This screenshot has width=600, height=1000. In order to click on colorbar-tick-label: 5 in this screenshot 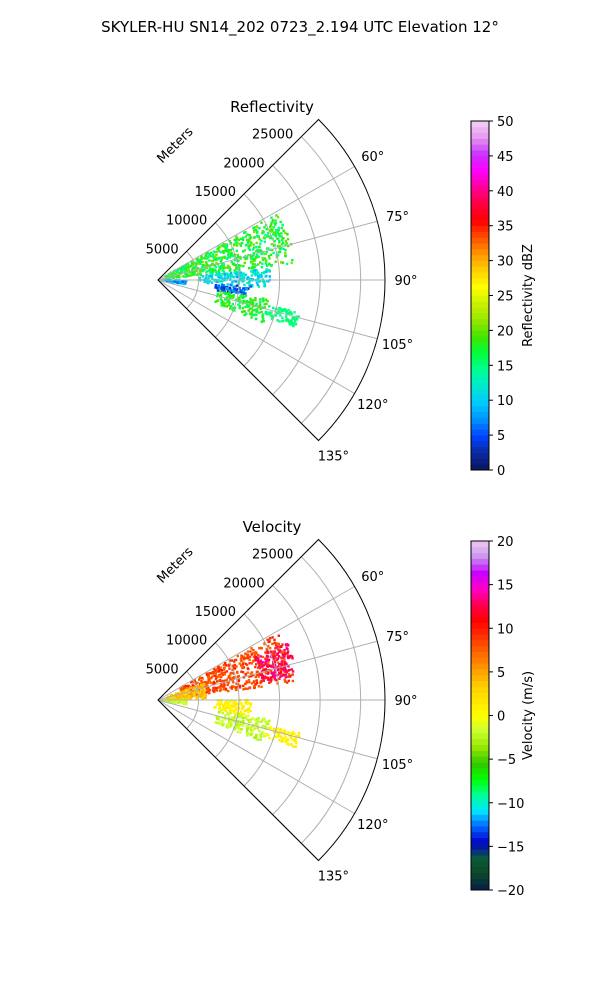, I will do `click(501, 436)`.